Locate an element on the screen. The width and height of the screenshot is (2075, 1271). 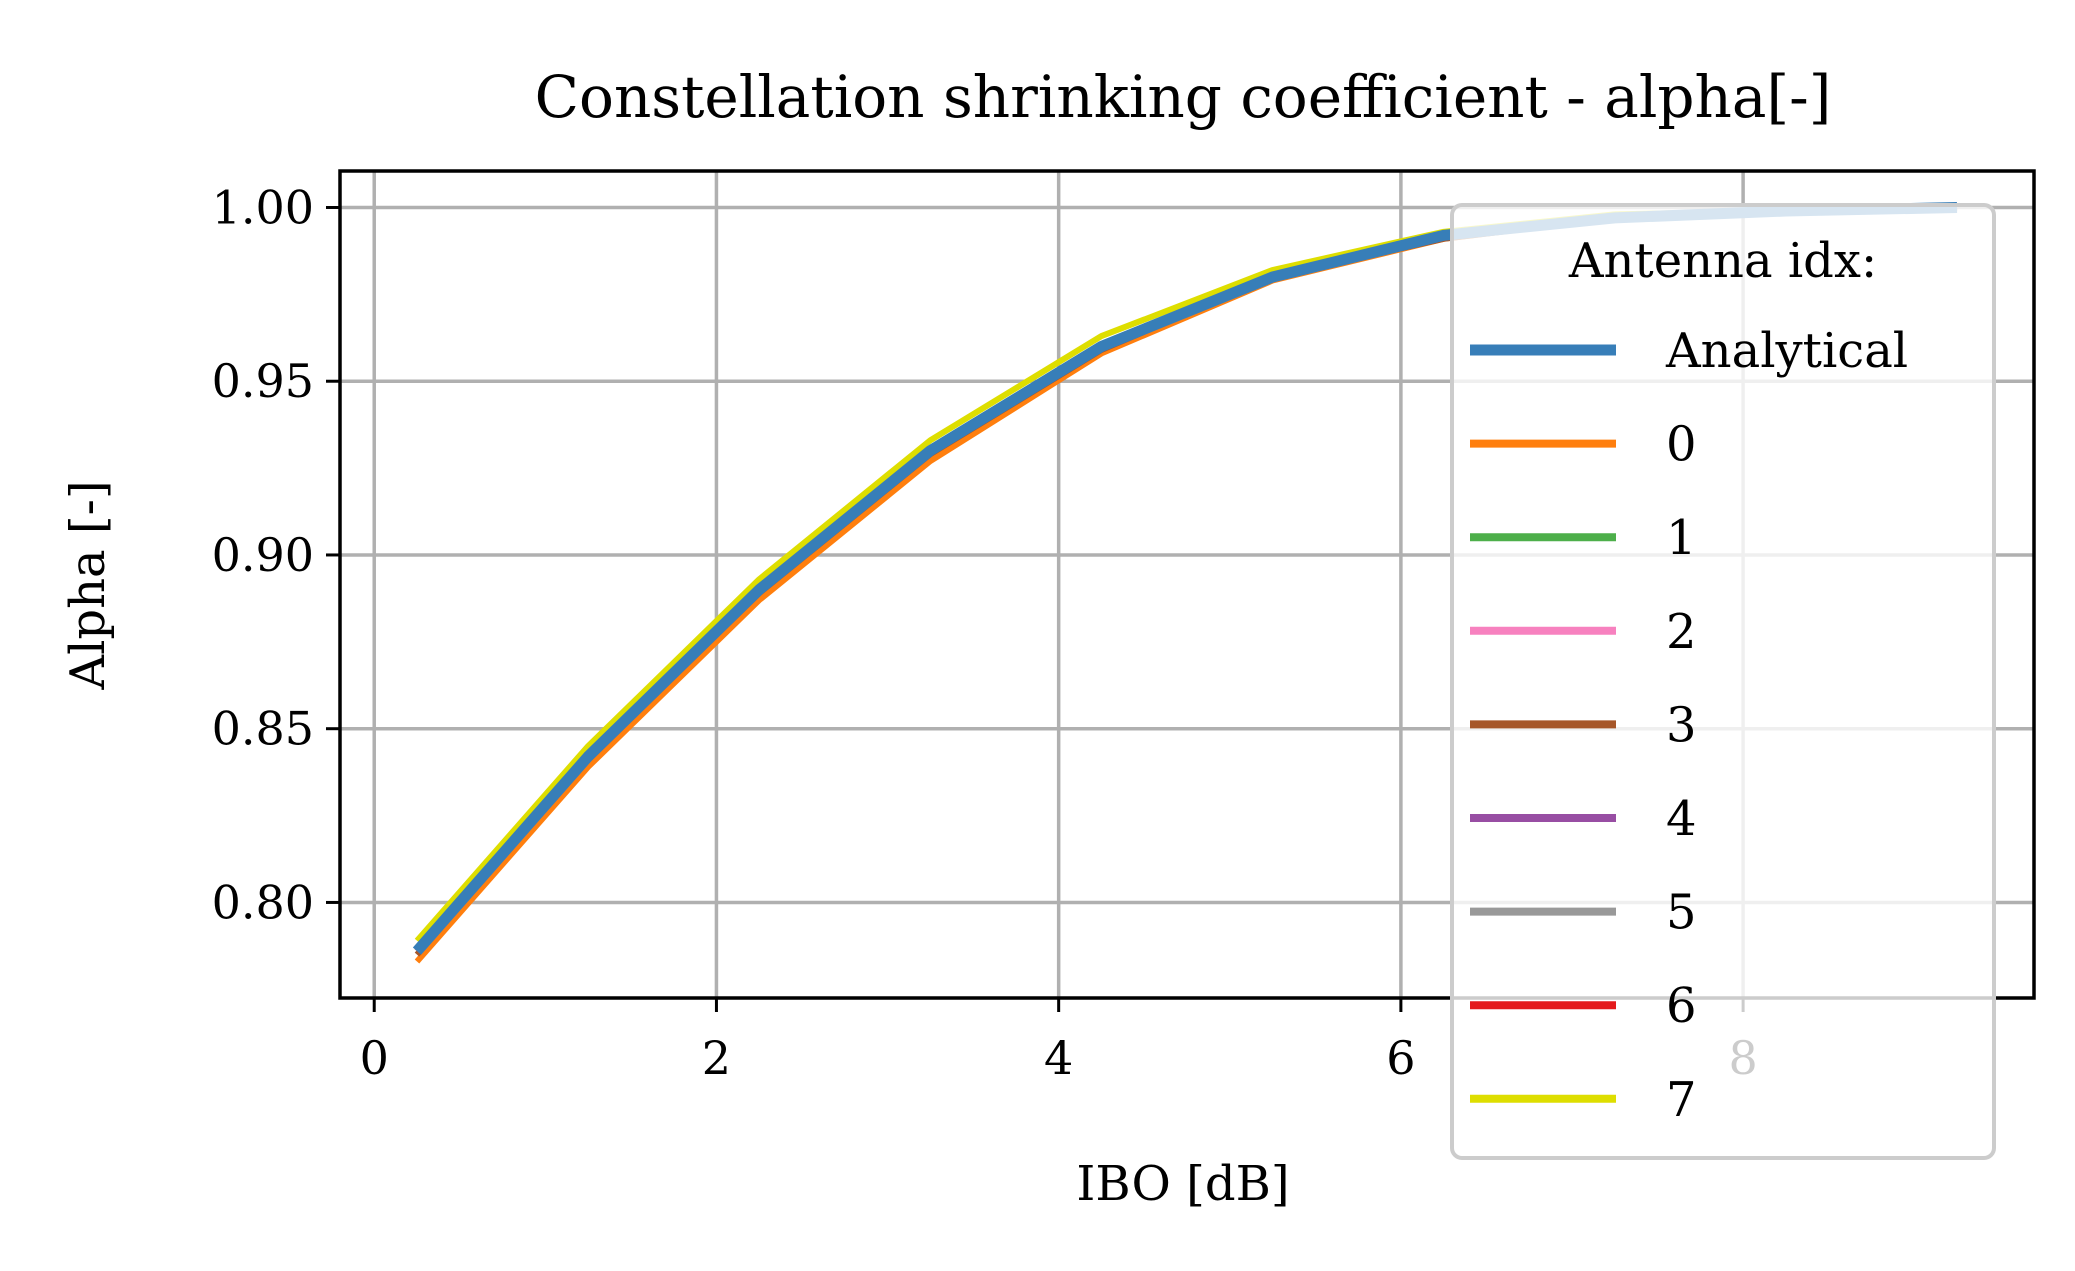
y-axis-ticks: 0.80 0.85 0.90 0.95 1.00 is located at coordinates (276, 554).